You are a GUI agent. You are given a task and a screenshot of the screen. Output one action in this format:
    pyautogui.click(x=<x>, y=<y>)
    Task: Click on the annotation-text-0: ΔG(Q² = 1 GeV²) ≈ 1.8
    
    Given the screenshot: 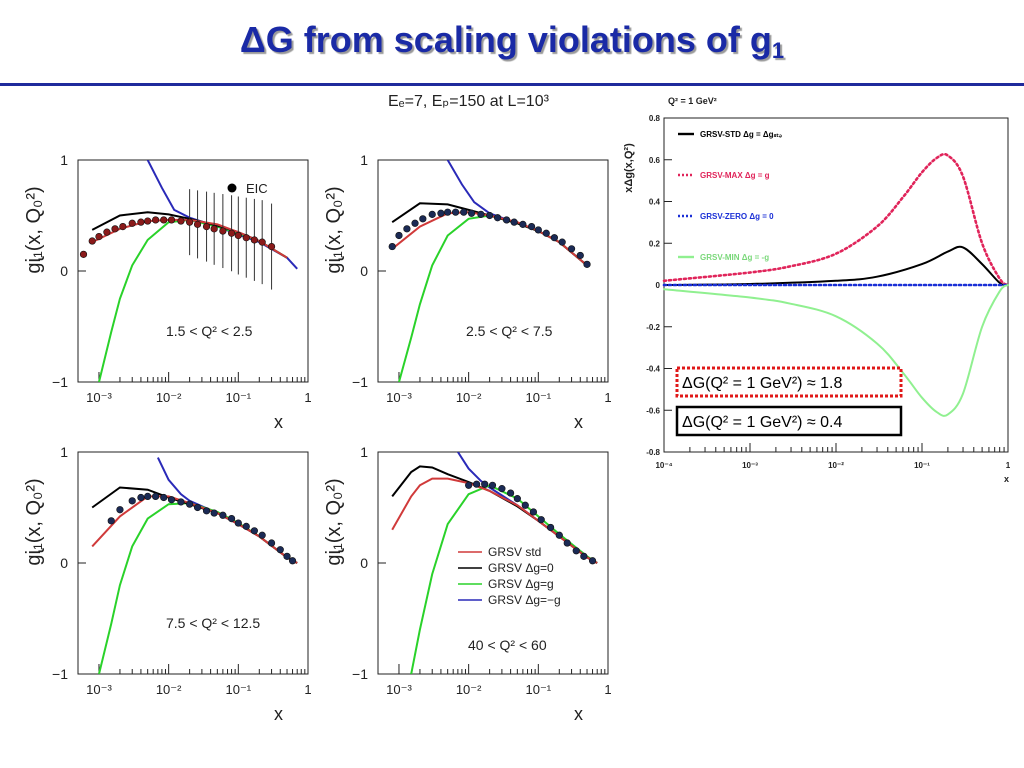 What is the action you would take?
    pyautogui.click(x=762, y=383)
    